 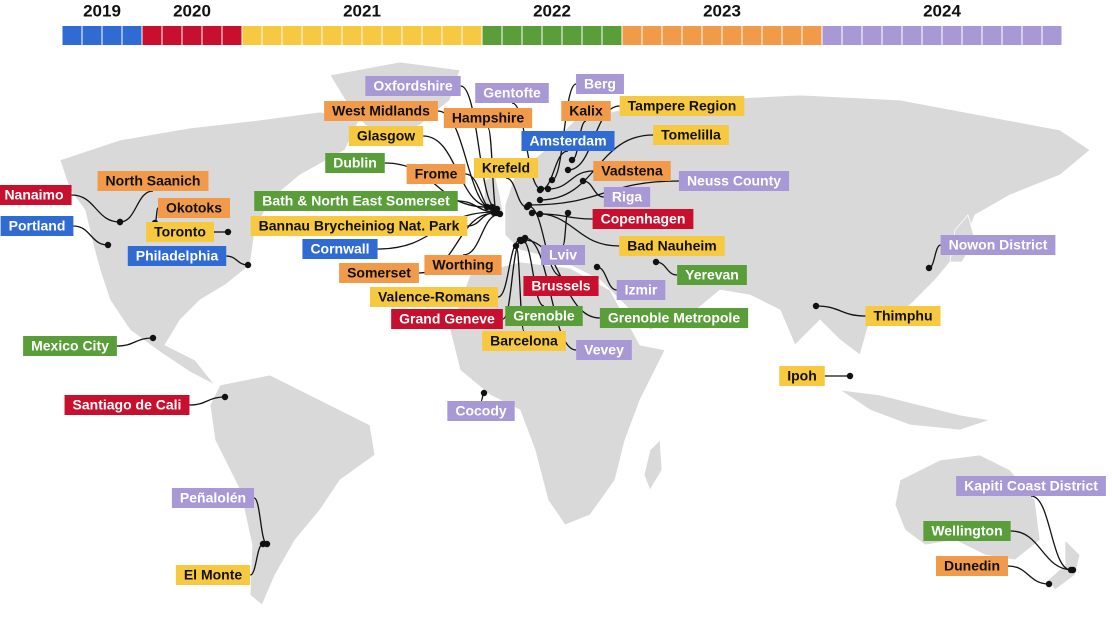 I want to click on place-label: Somerset, so click(x=379, y=273).